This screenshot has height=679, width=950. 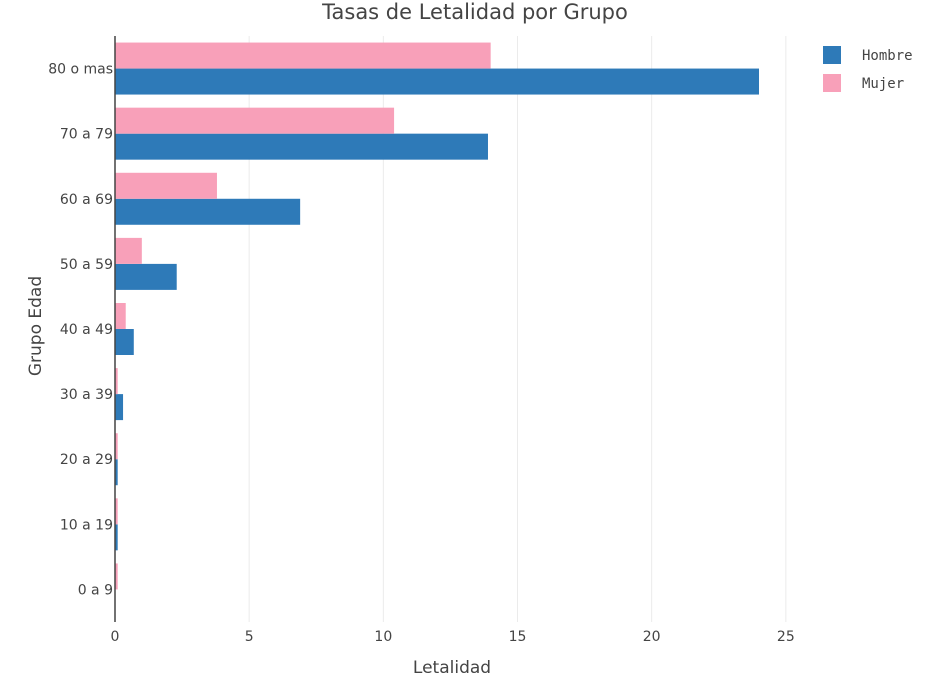 What do you see at coordinates (249, 637) in the screenshot?
I see `x-tick-label: 5` at bounding box center [249, 637].